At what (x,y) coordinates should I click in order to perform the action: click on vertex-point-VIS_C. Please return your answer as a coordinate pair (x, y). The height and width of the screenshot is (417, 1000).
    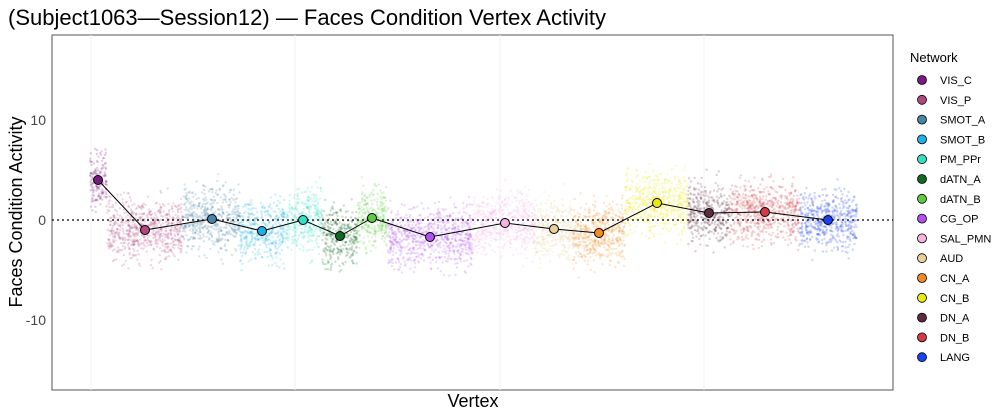
    Looking at the image, I should click on (105, 163).